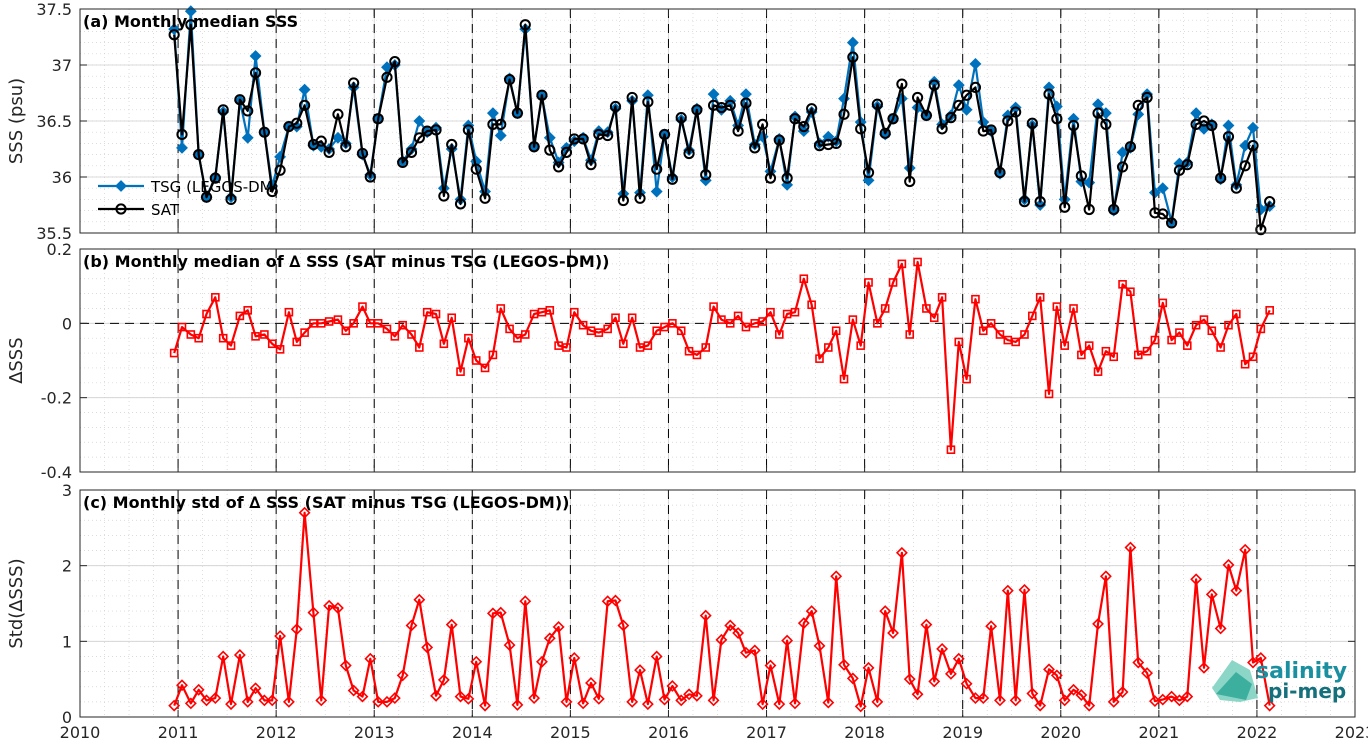  I want to click on panel-title: (a) Monthly median SSS, so click(190, 21).